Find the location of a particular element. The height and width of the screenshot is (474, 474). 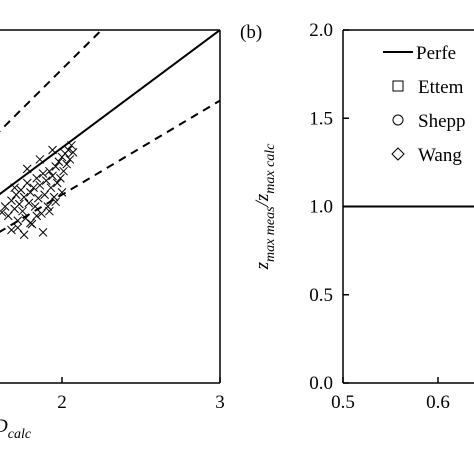

legend-label: Perfe is located at coordinates (436, 53).